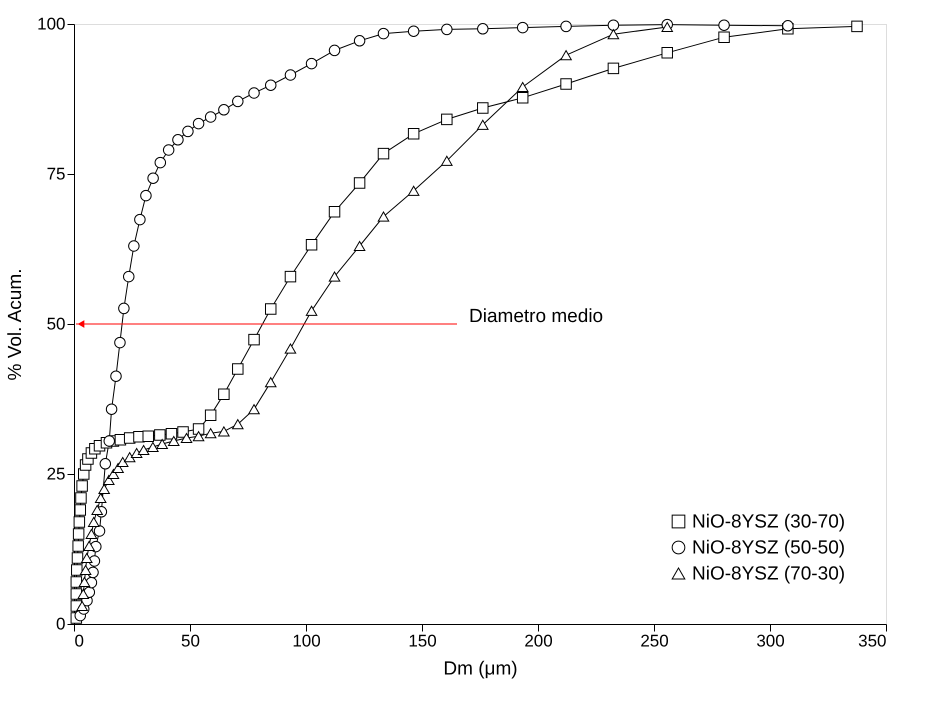 The width and height of the screenshot is (944, 708). I want to click on x-tick-label: 300, so click(770, 641).